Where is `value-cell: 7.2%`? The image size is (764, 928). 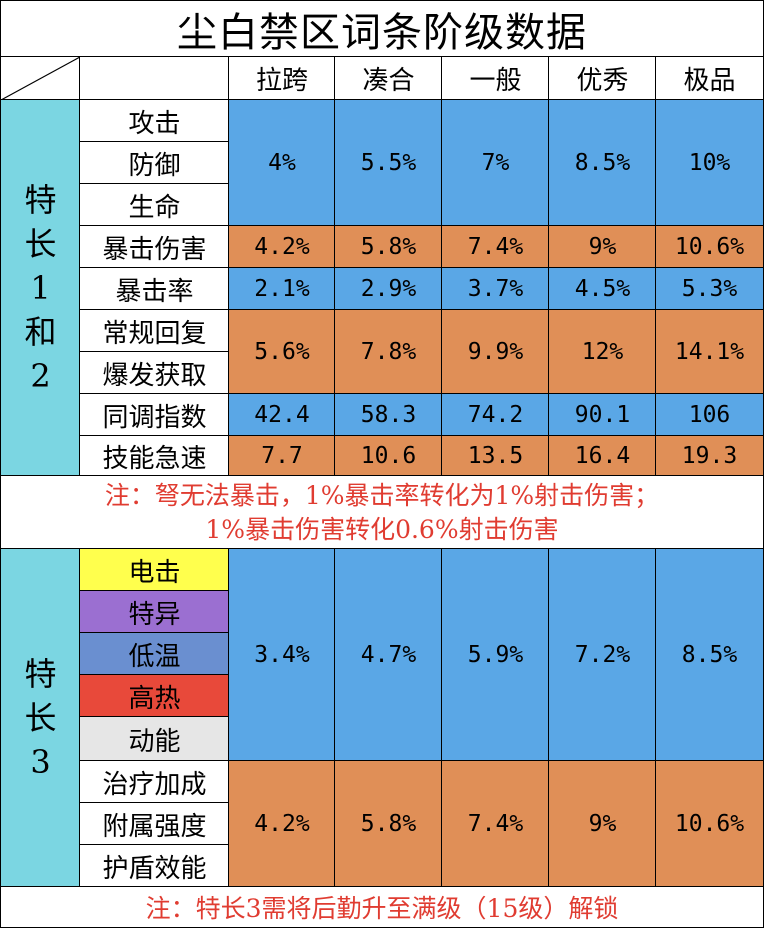 value-cell: 7.2% is located at coordinates (602, 655).